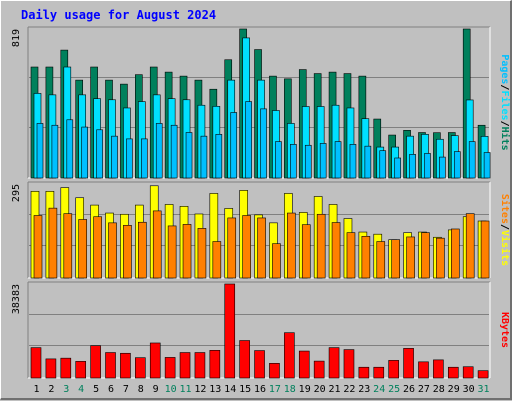 The height and width of the screenshot is (401, 512). What do you see at coordinates (334, 389) in the screenshot?
I see `x-tick-label: 21` at bounding box center [334, 389].